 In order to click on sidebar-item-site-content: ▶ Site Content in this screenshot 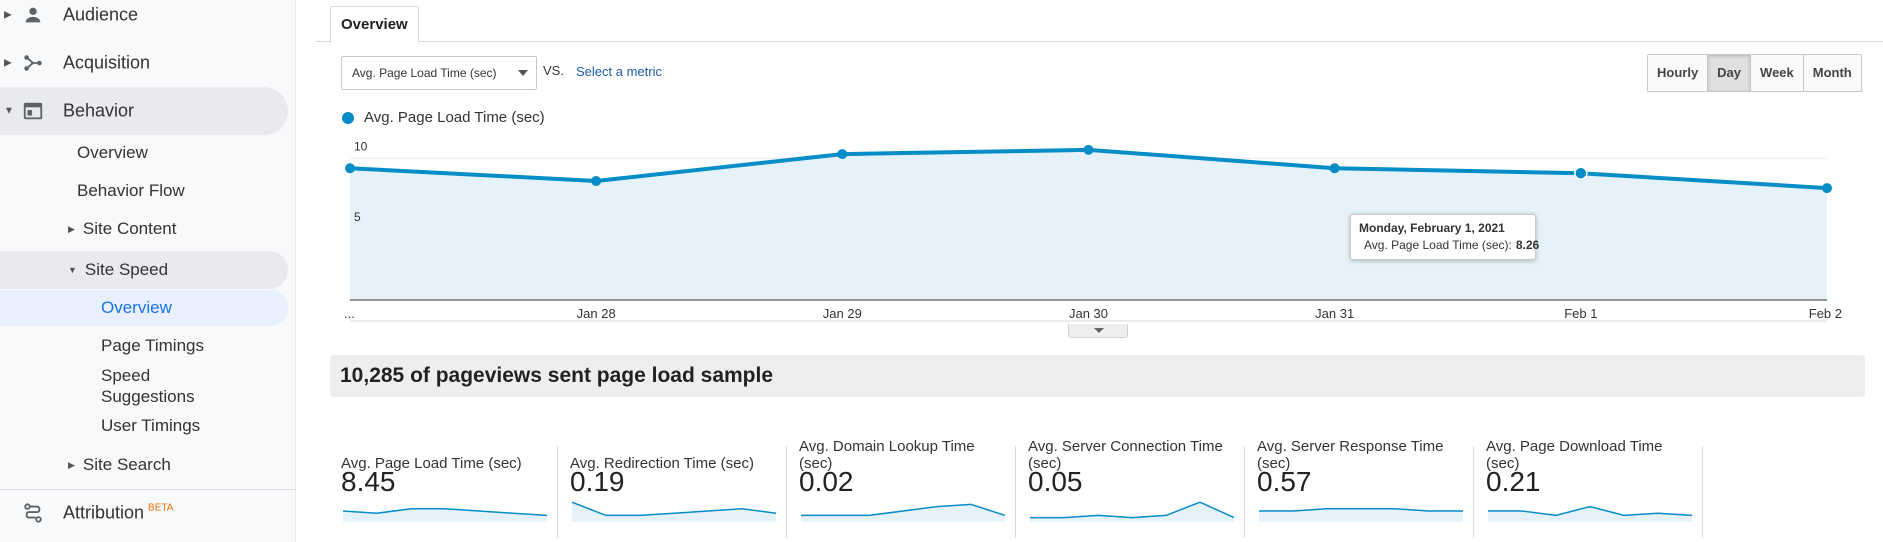, I will do `click(122, 229)`.